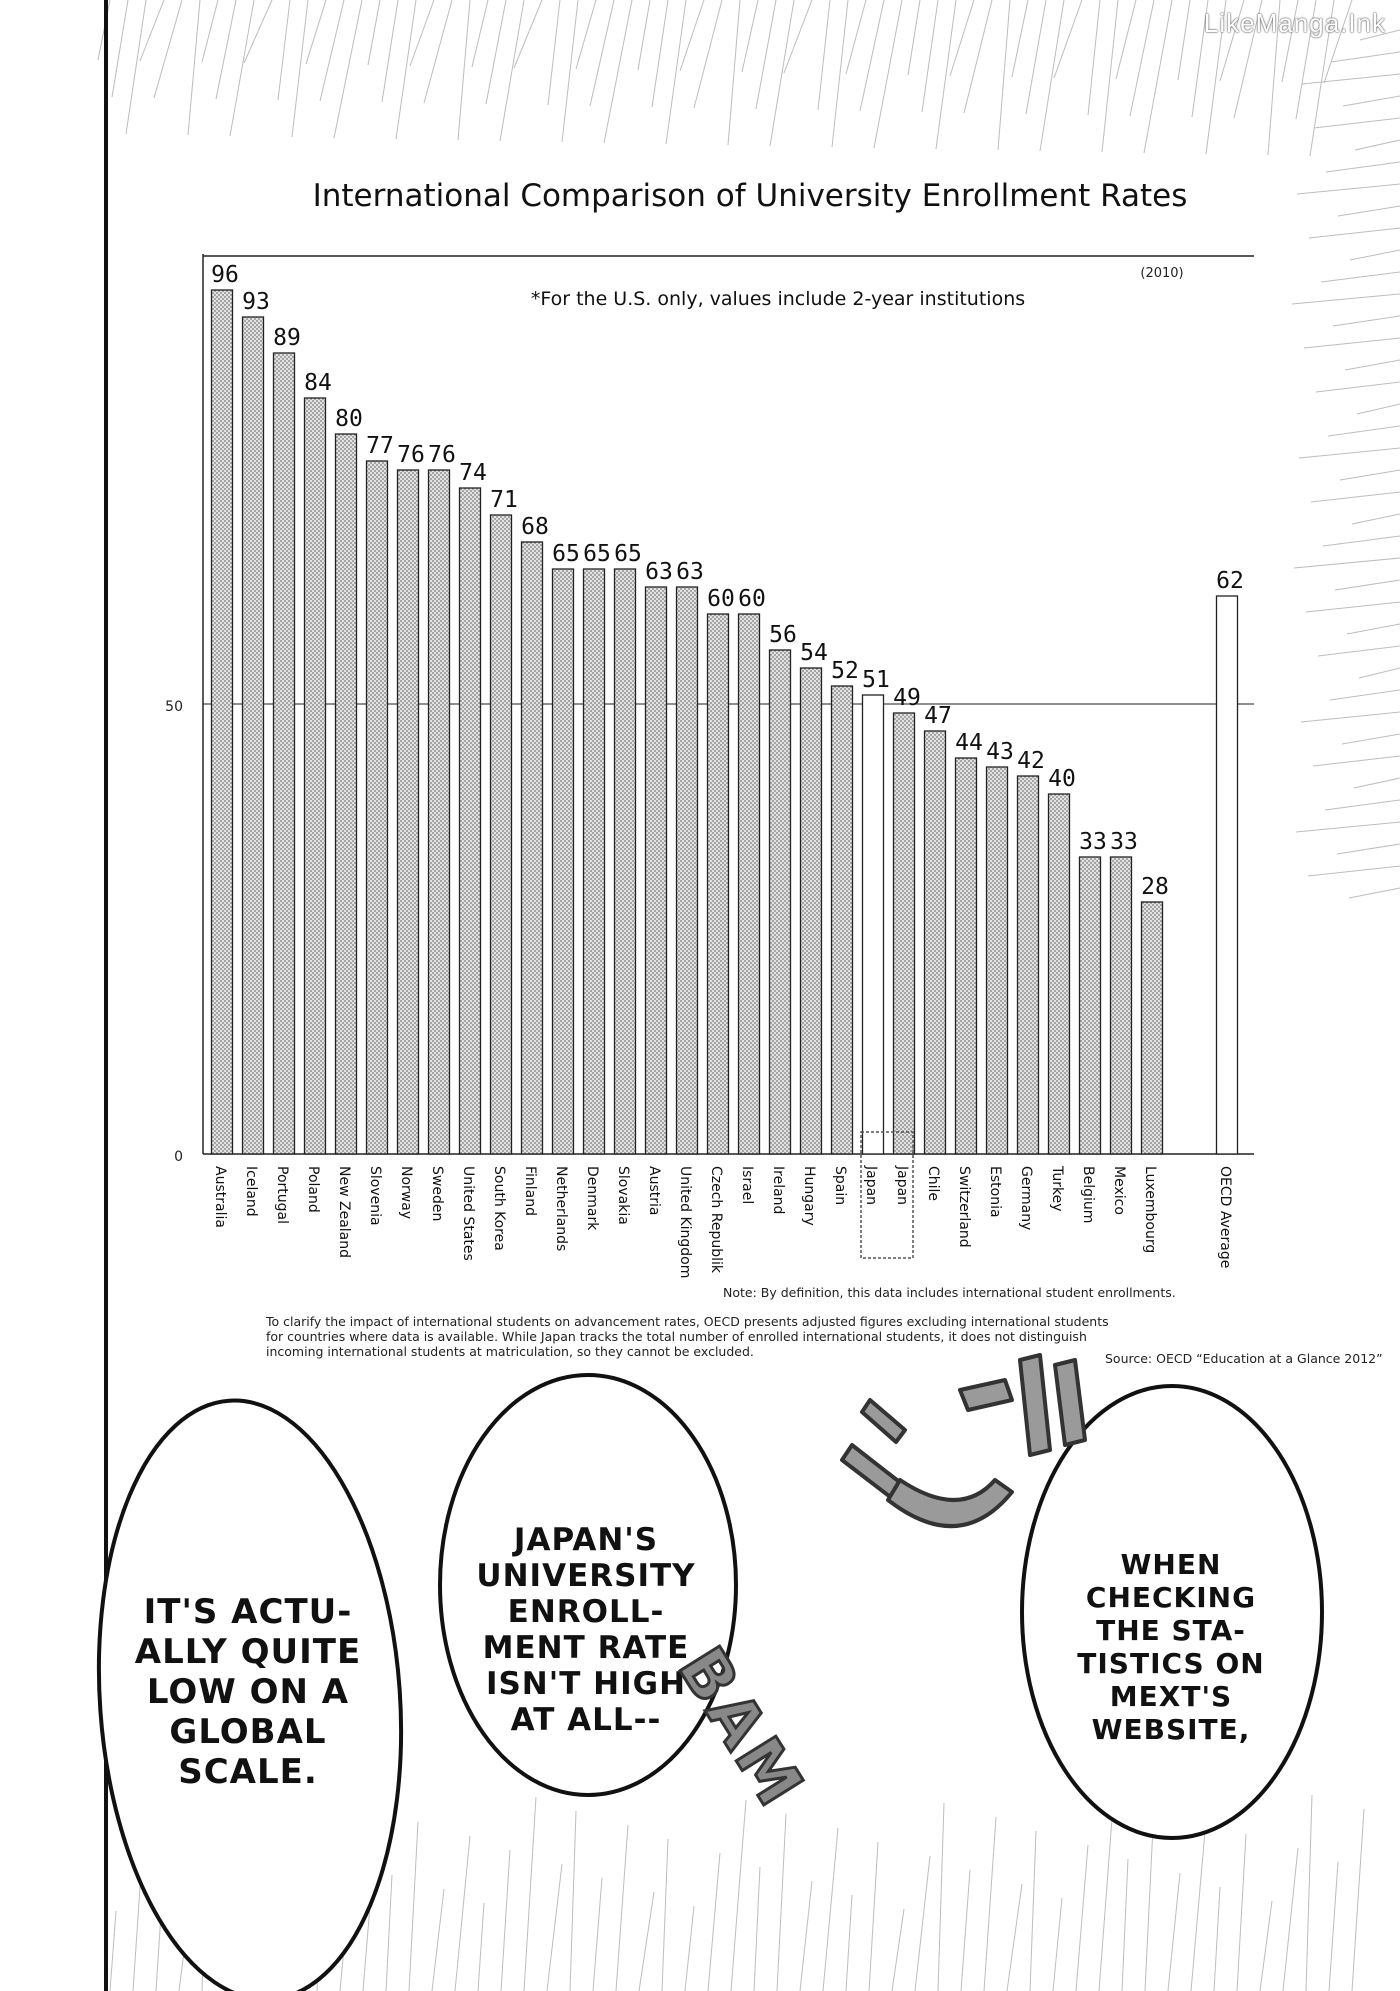 Image resolution: width=1400 pixels, height=1991 pixels. I want to click on category-label-austria-14: Austria, so click(654, 1190).